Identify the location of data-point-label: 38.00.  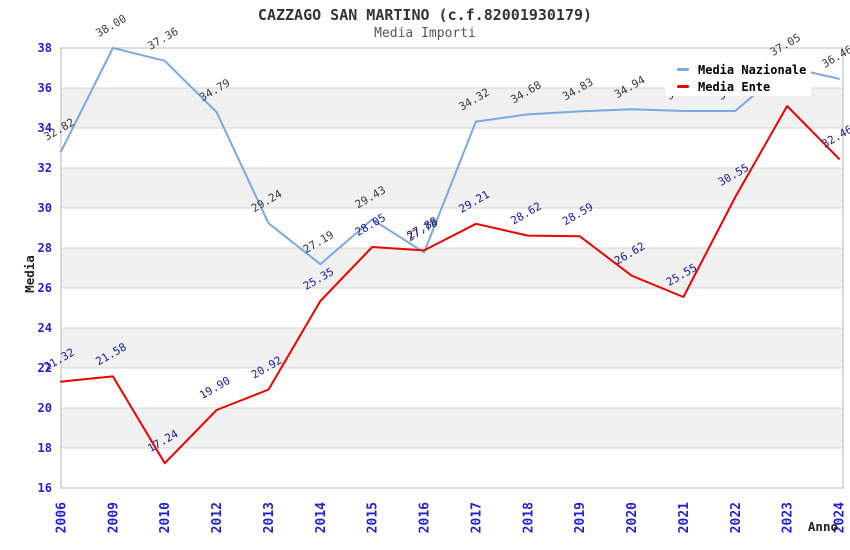
(111, 26).